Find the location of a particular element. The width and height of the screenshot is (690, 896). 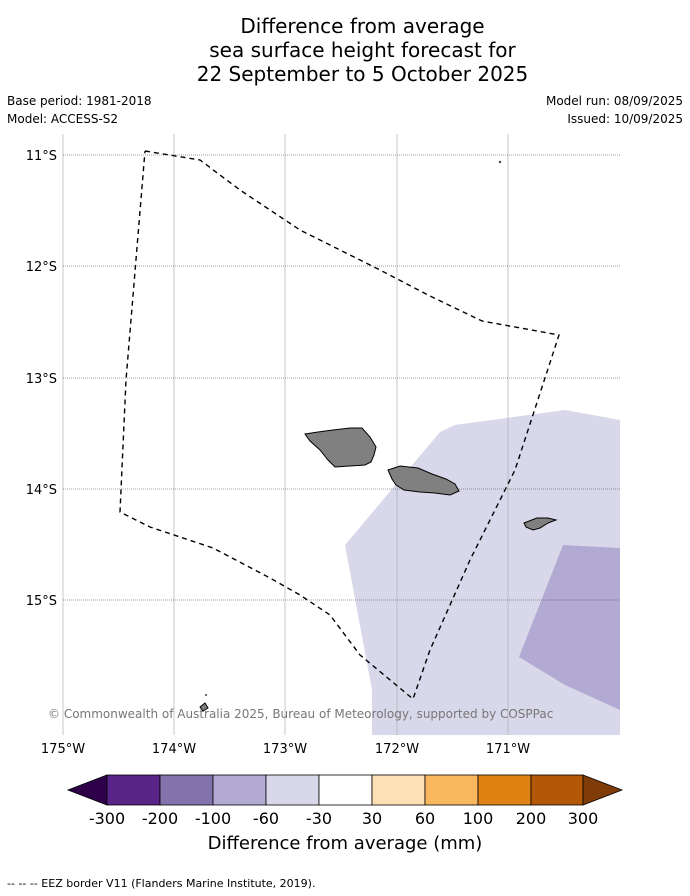

upolu-island is located at coordinates (423, 480).